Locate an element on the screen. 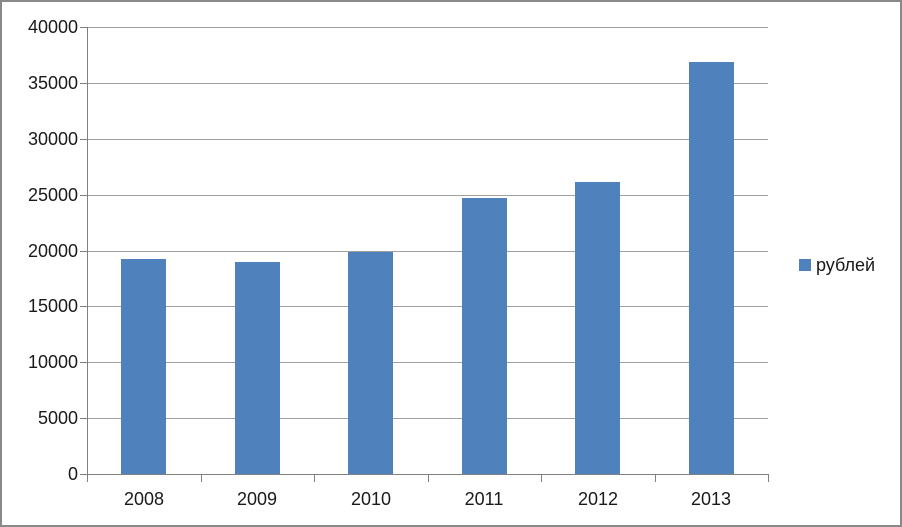 This screenshot has width=902, height=527. y-axis-label: 15000 is located at coordinates (52, 306).